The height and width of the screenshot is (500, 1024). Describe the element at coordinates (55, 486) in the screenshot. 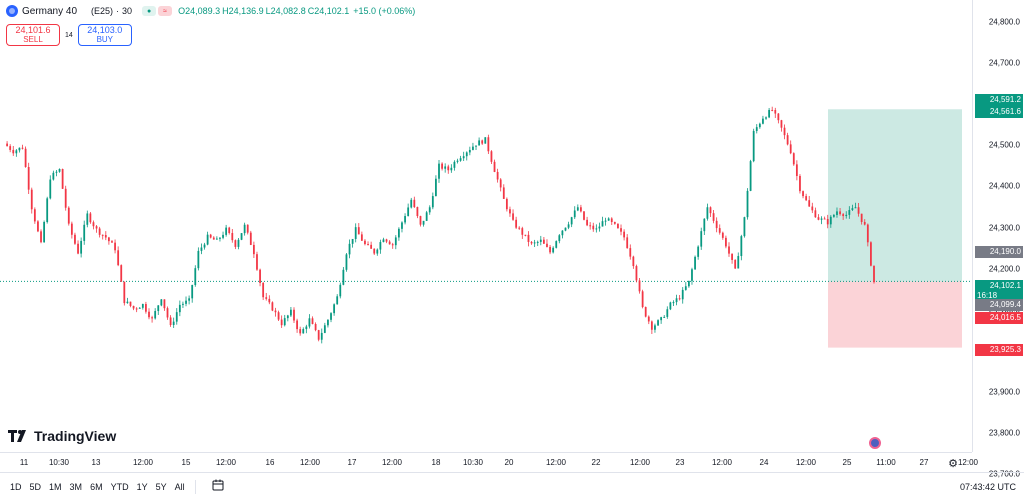

I see `range-button-1m: 1M` at that location.